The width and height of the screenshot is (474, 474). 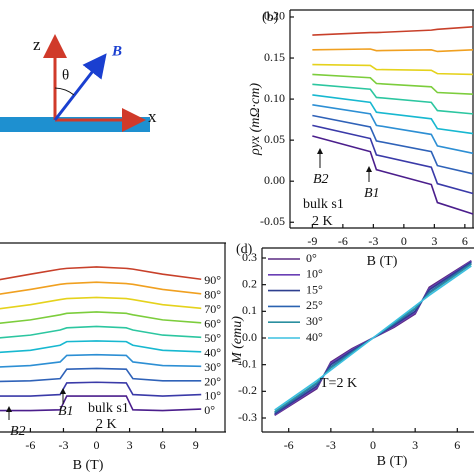 I want to click on y-tick-label: 0.10, so click(x=274, y=98).